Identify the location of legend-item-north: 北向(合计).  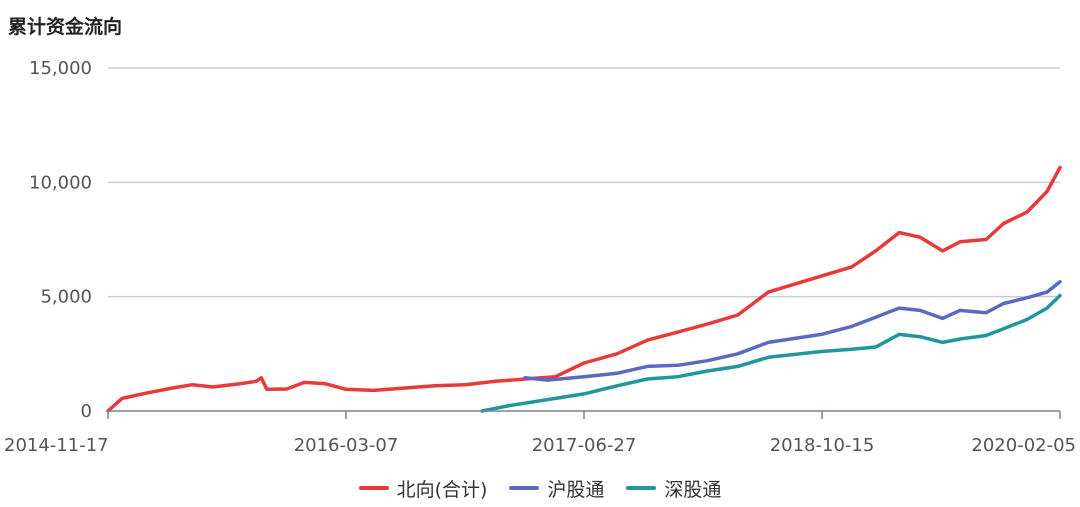
(423, 488).